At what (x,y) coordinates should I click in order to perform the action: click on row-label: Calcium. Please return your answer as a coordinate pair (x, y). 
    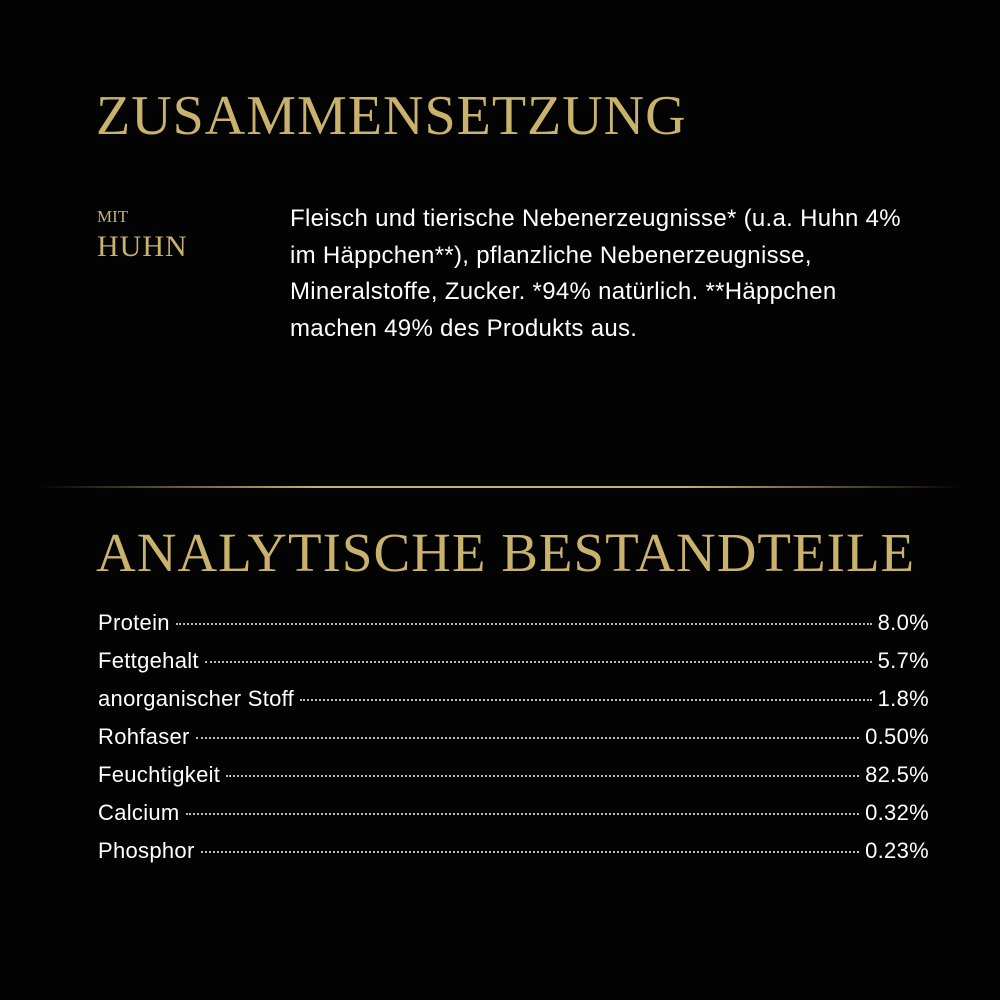
    Looking at the image, I should click on (139, 812).